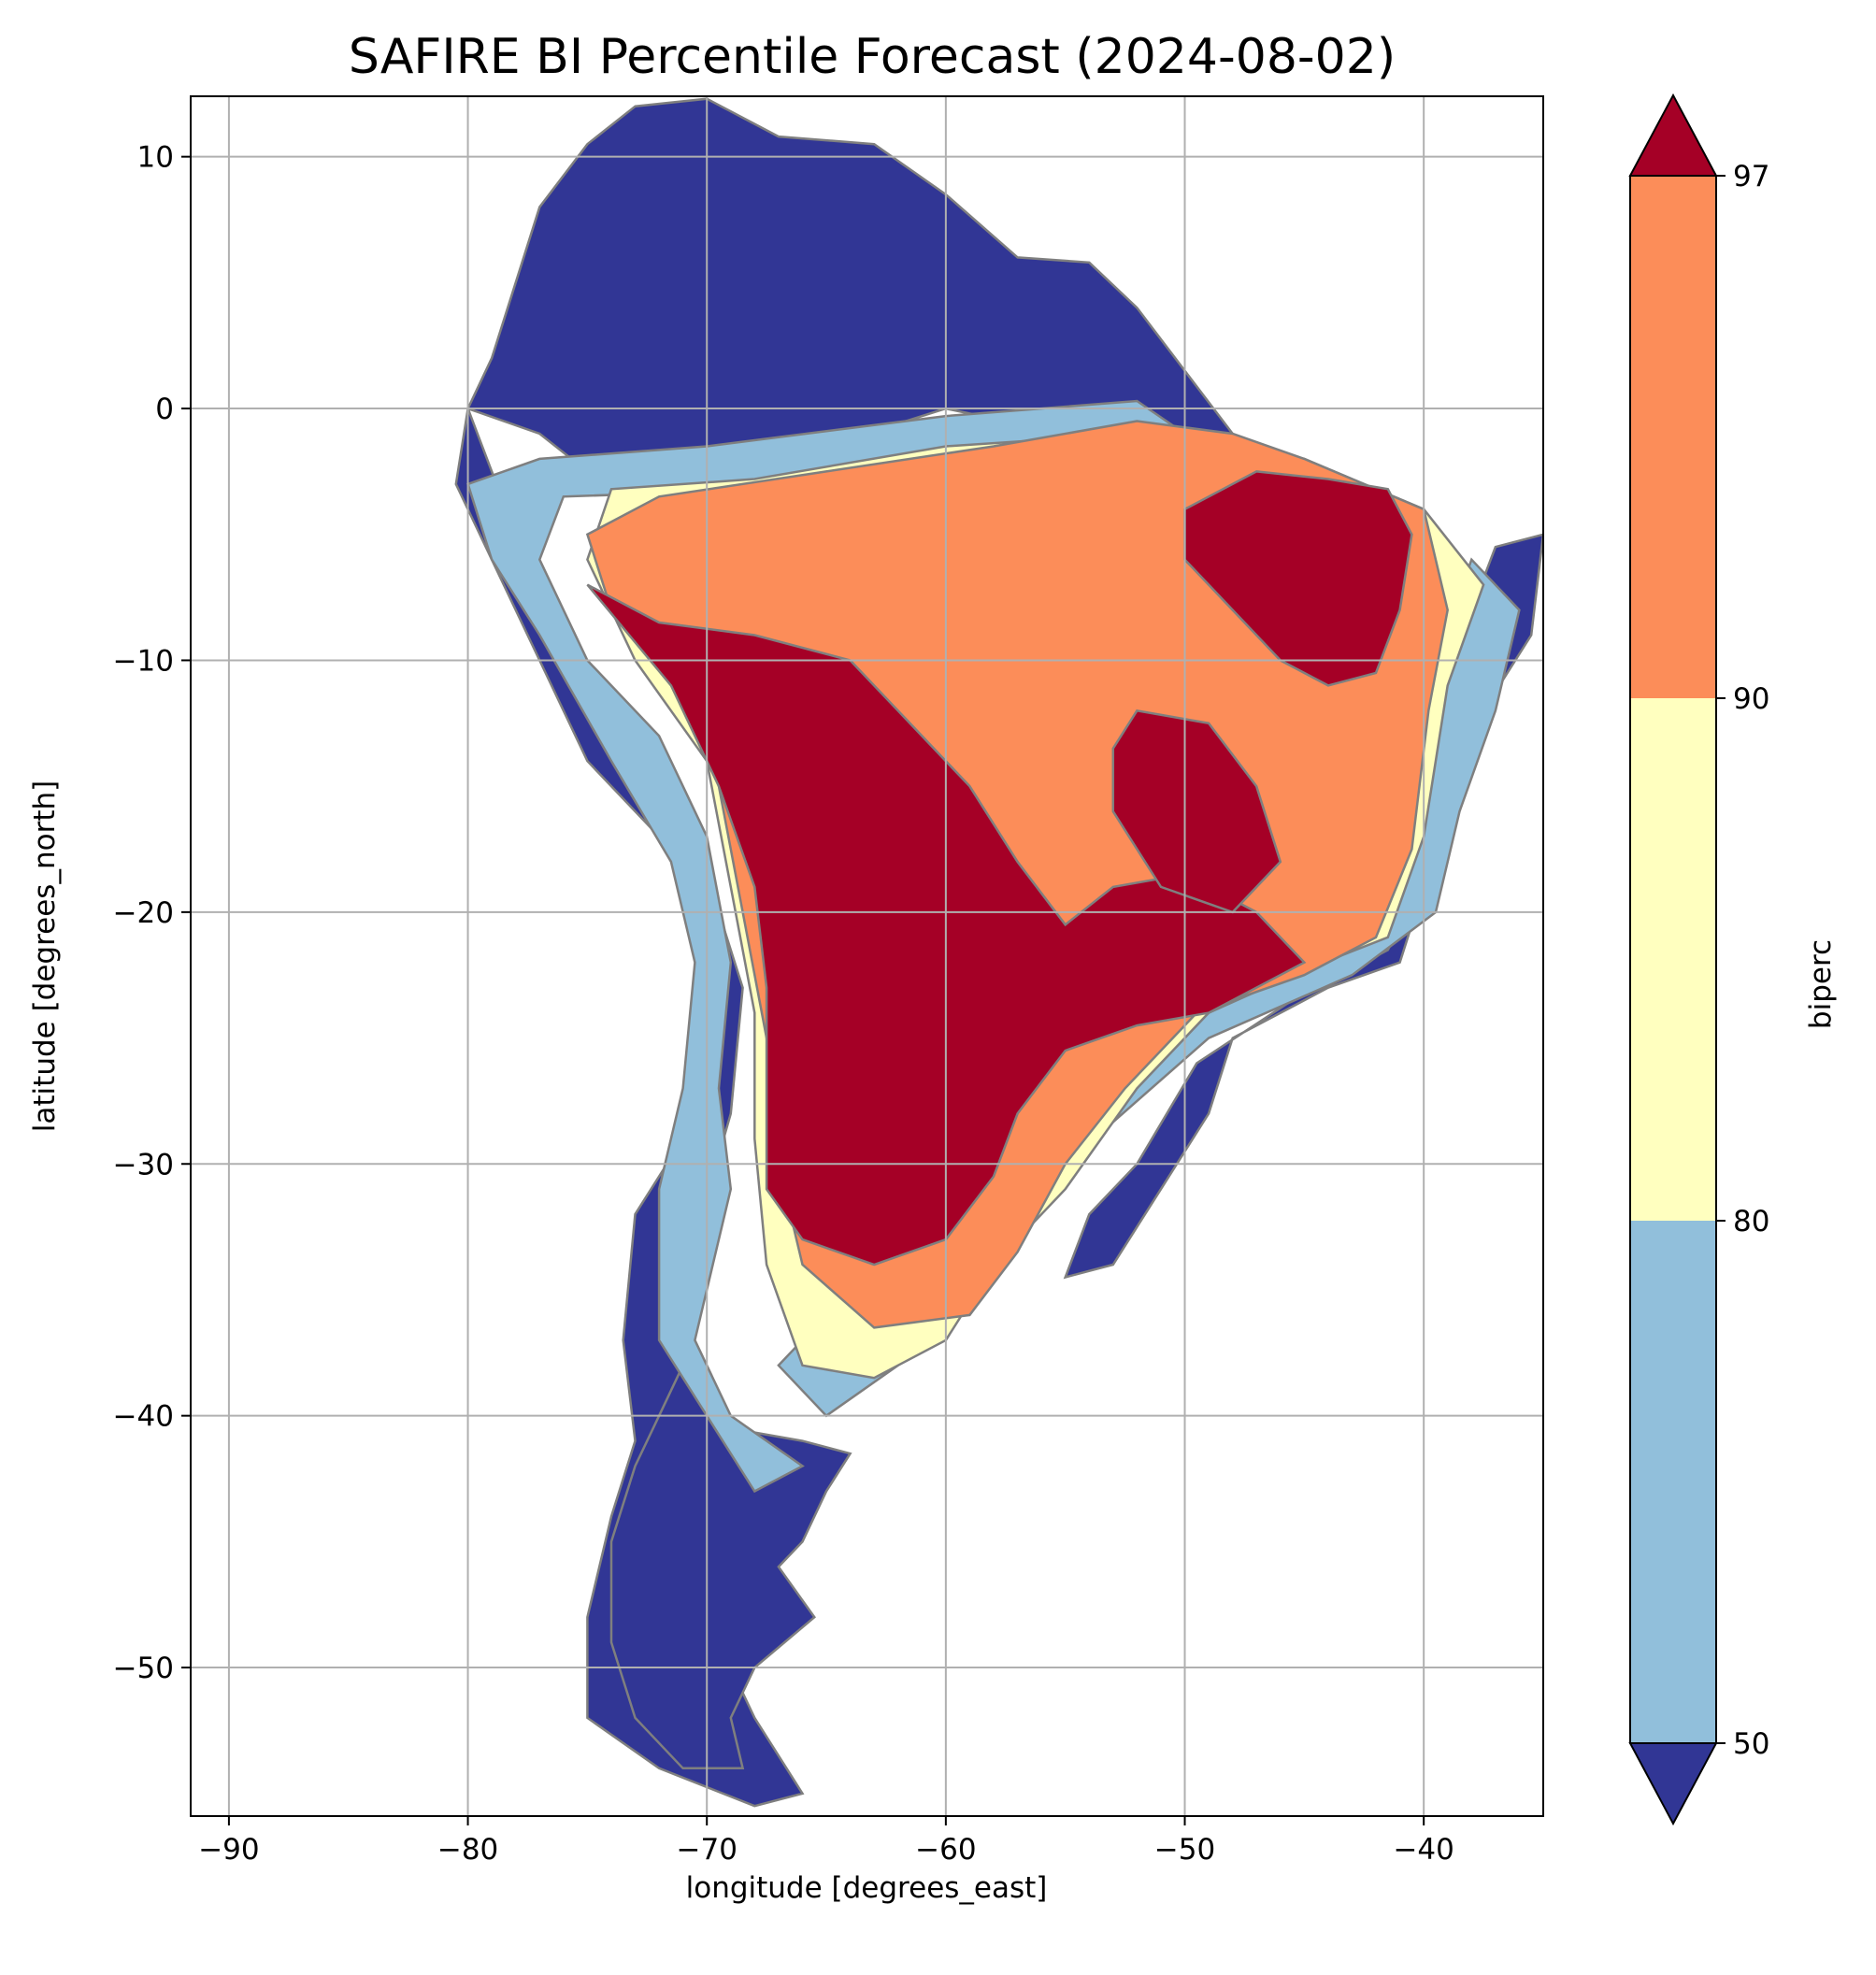  Describe the element at coordinates (1751, 176) in the screenshot. I see `colorbar-tick-label: 97` at that location.